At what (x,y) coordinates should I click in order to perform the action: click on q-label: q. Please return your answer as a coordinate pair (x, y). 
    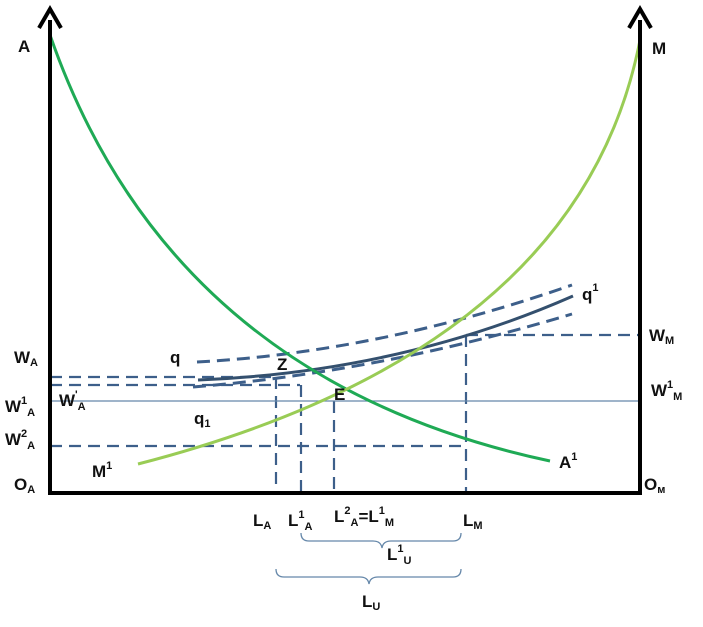
    Looking at the image, I should click on (175, 357).